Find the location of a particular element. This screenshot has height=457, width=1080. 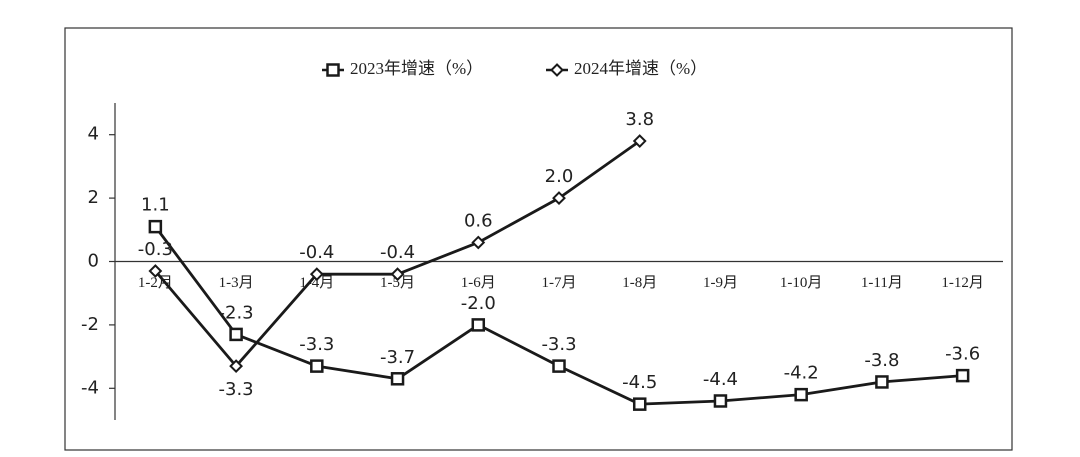

x-tick-label: 1-11月 is located at coordinates (882, 283).